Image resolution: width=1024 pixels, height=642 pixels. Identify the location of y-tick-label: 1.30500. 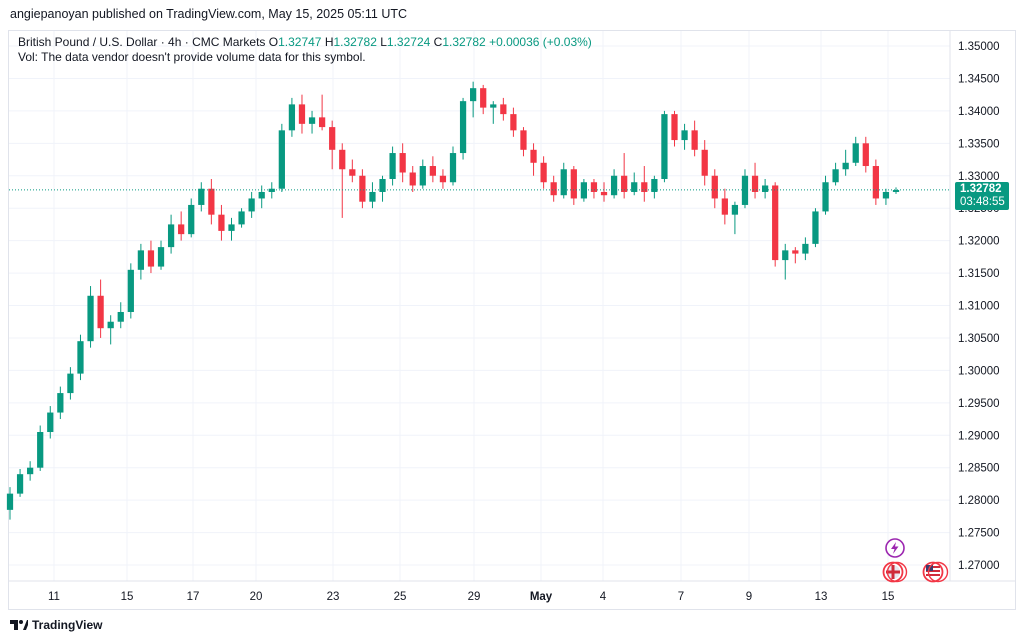
(979, 339).